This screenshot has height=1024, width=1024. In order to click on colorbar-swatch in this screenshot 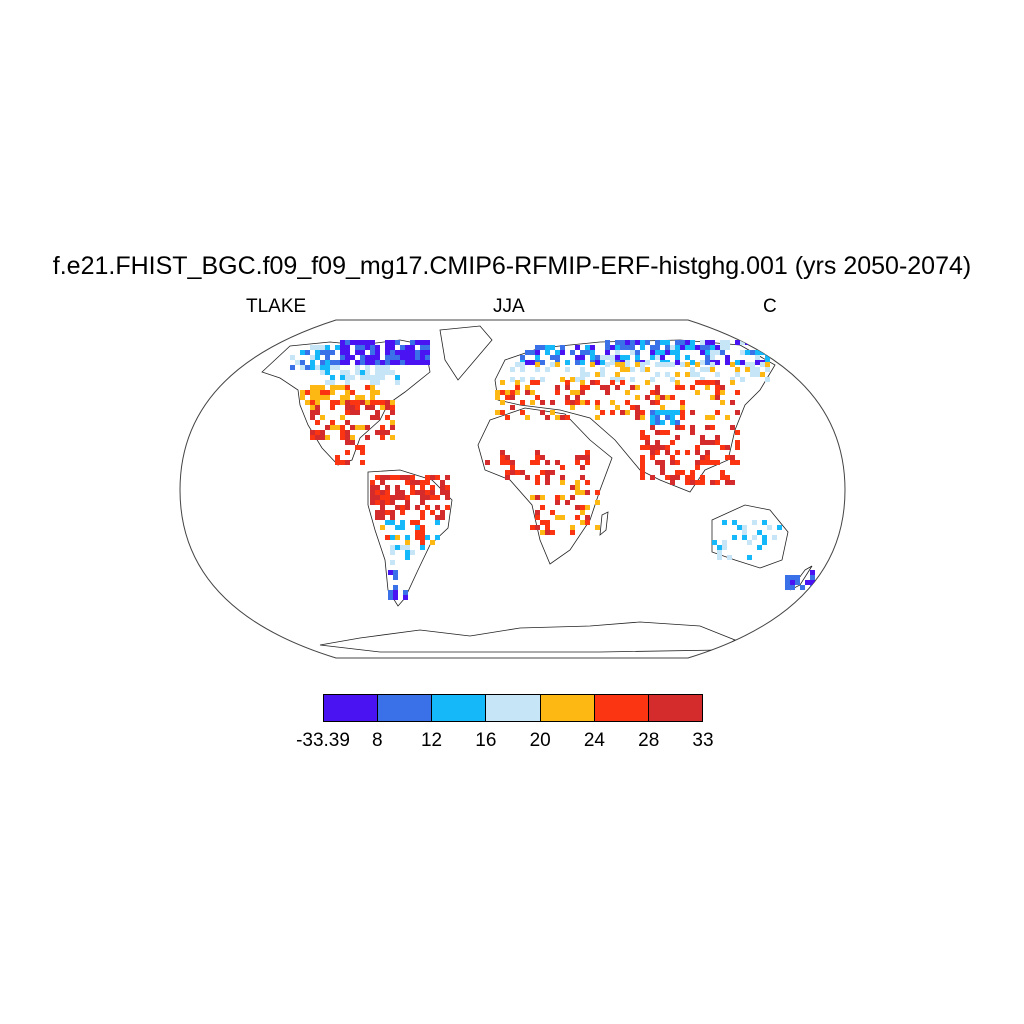, I will do `click(405, 708)`.